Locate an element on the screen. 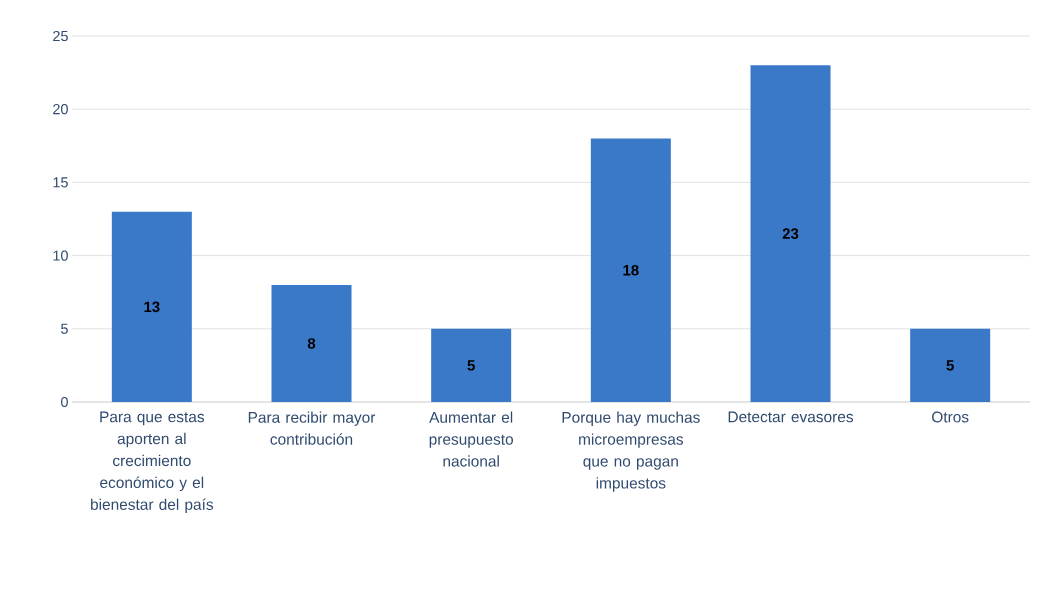 The height and width of the screenshot is (607, 1043). data-label: 23 is located at coordinates (790, 233).